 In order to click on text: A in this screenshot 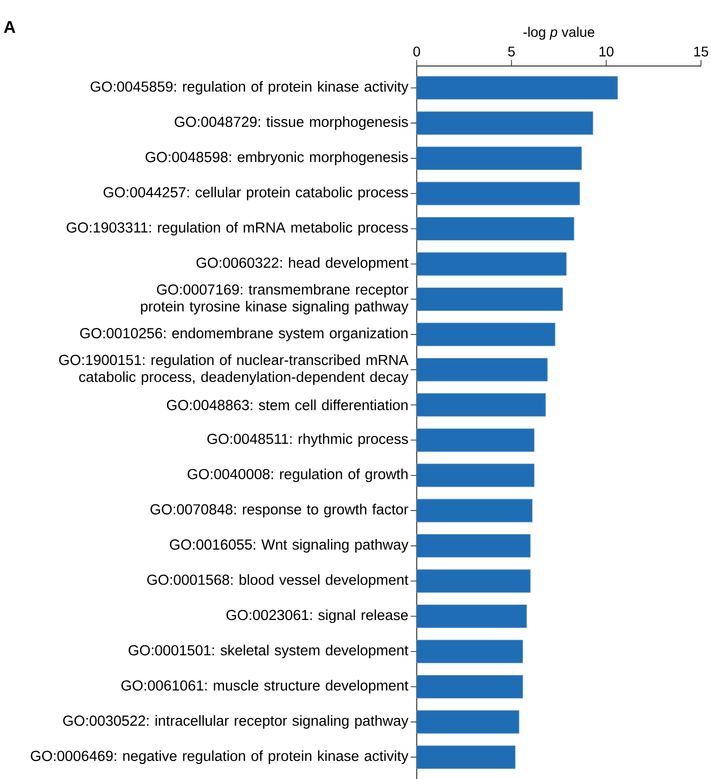, I will do `click(10, 27)`.